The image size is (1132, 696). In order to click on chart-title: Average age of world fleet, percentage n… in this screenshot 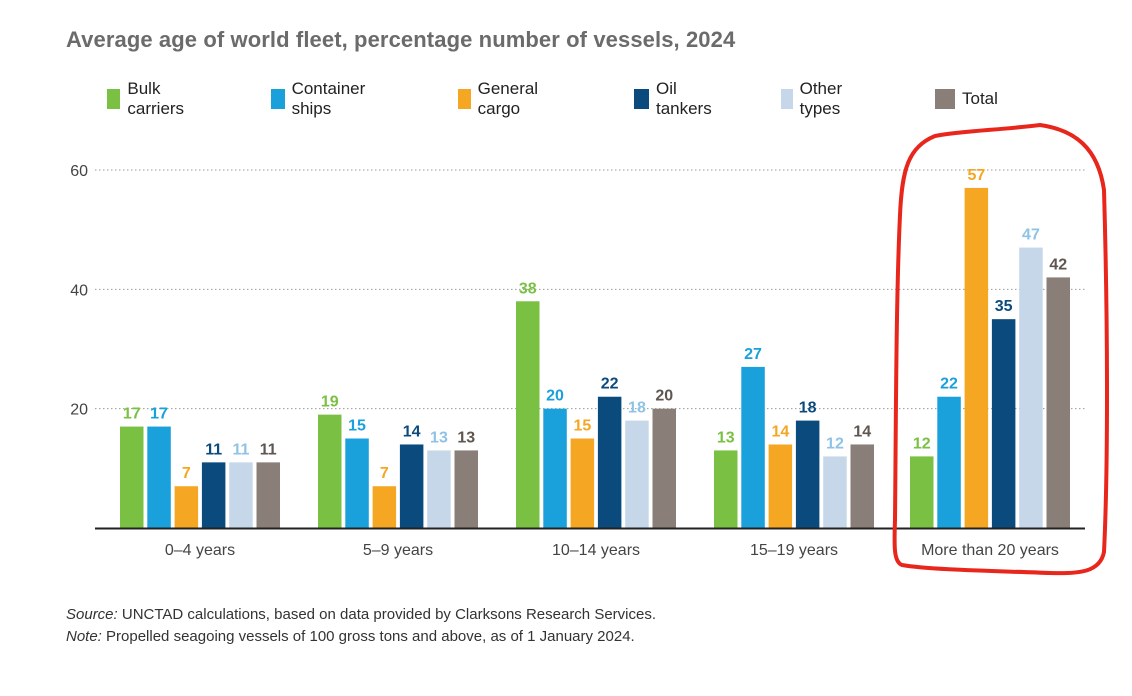, I will do `click(401, 39)`.